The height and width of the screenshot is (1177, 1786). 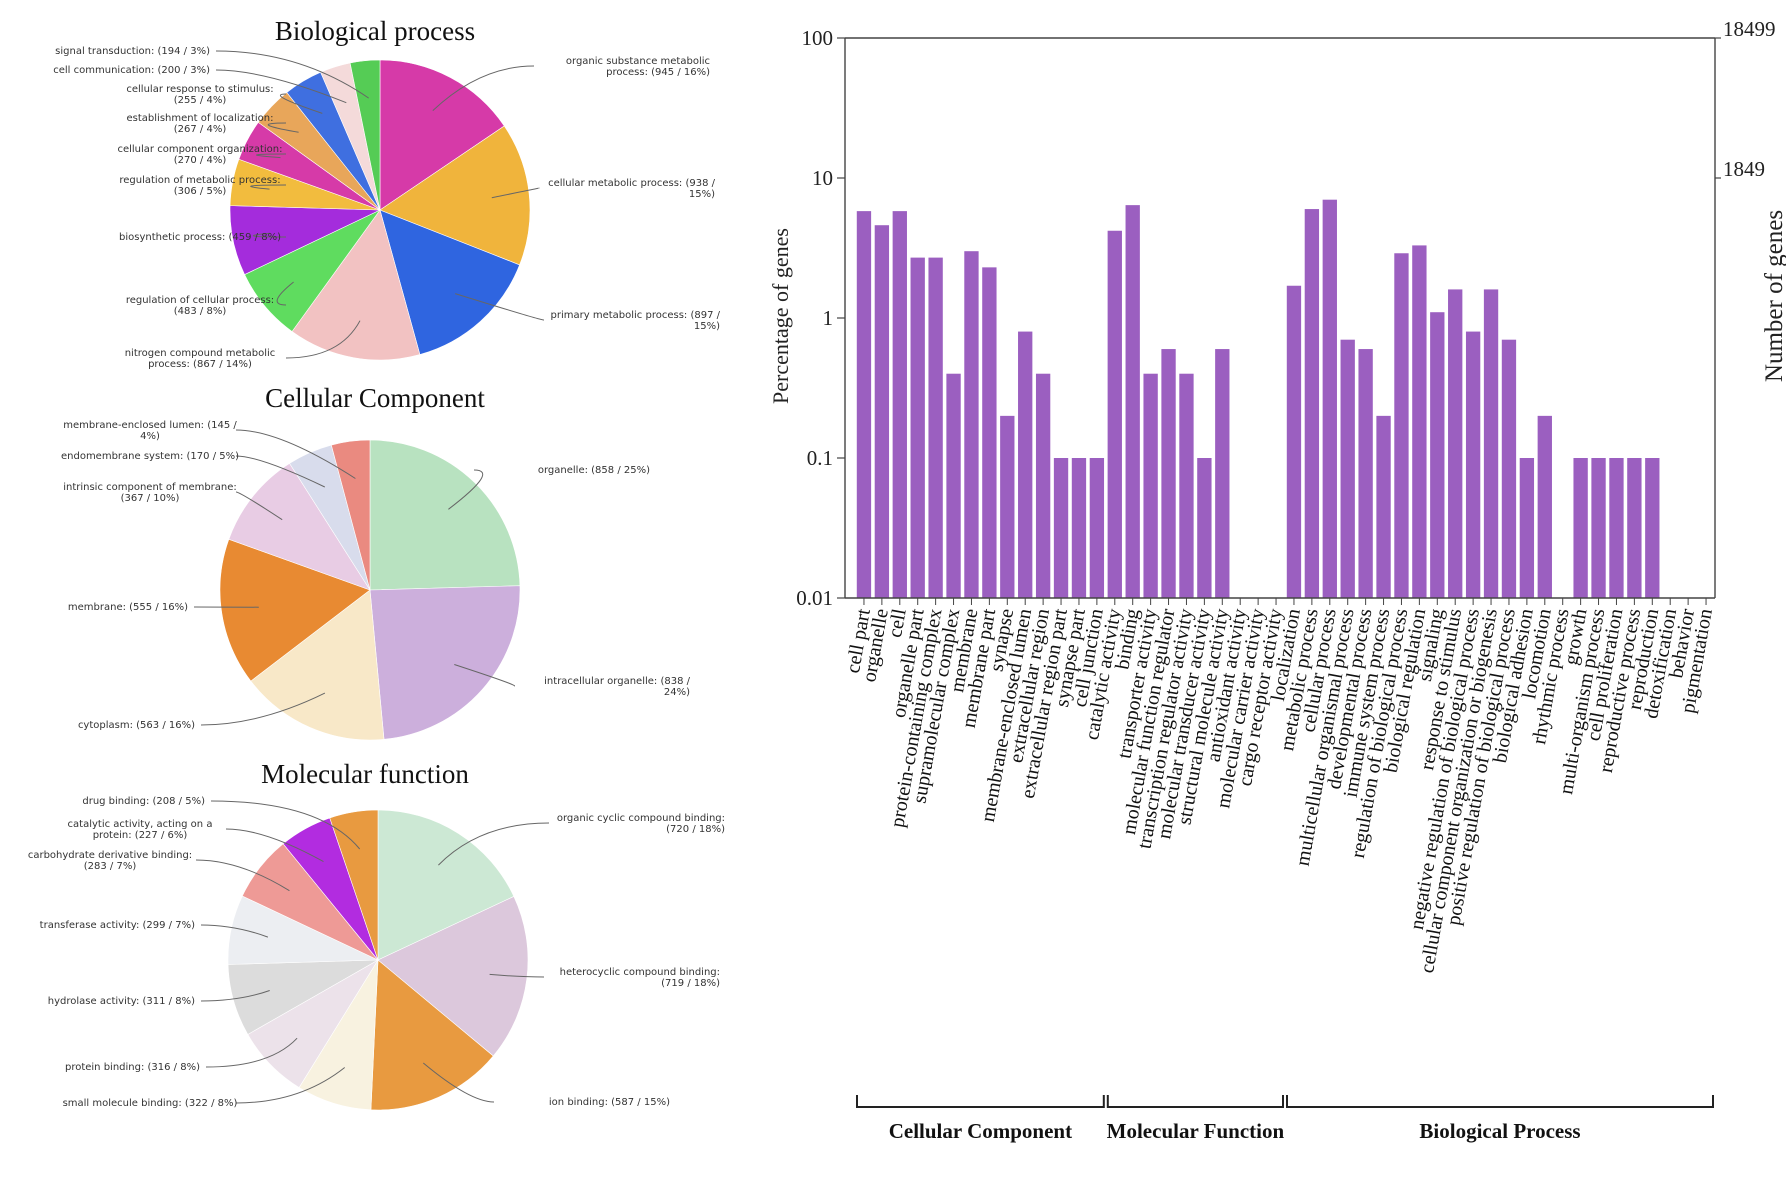 What do you see at coordinates (1133, 401) in the screenshot?
I see `bar-binding` at bounding box center [1133, 401].